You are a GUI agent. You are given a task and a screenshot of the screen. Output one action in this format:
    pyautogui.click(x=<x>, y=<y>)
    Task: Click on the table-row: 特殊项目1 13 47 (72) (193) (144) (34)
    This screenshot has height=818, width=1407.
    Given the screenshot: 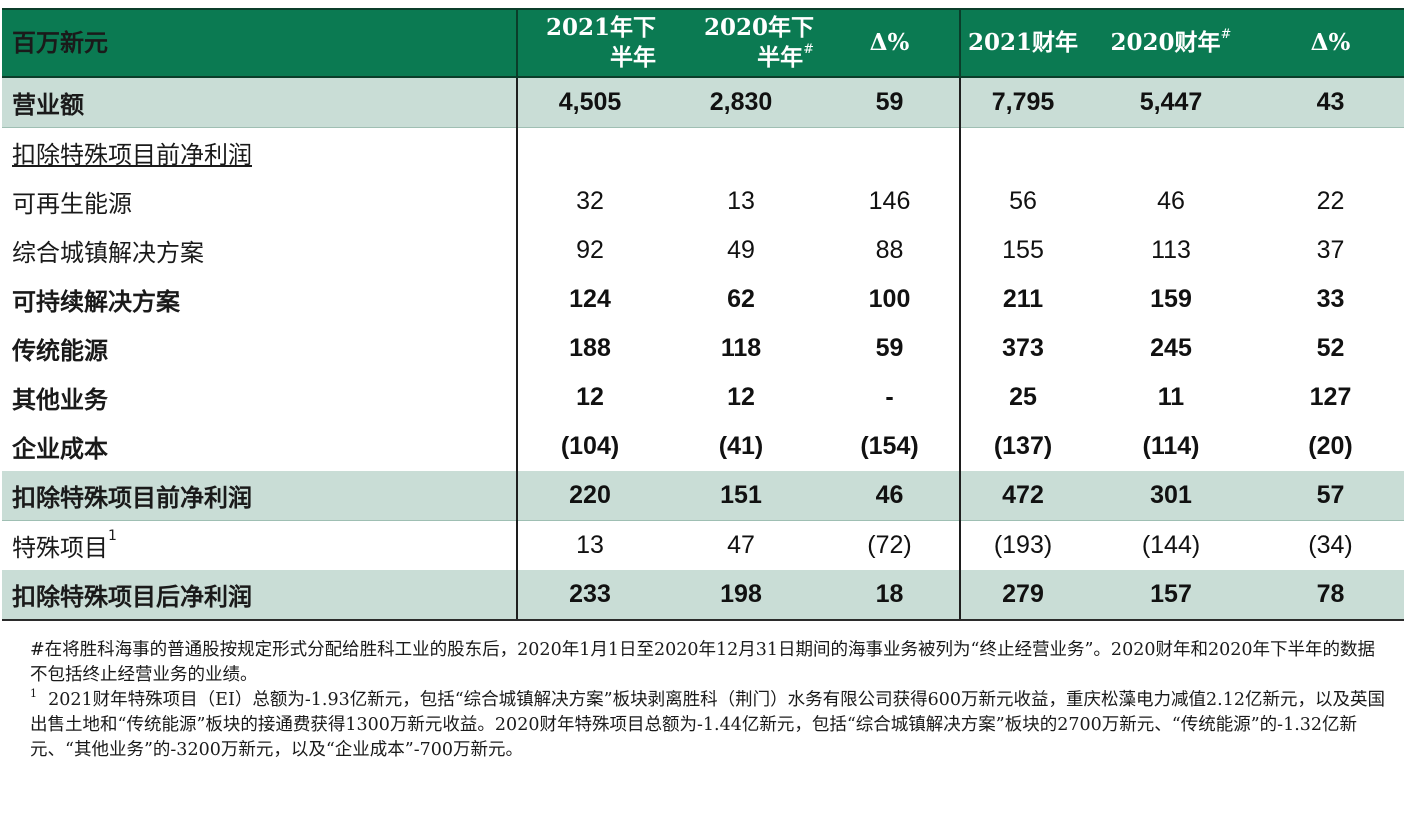 What is the action you would take?
    pyautogui.click(x=703, y=545)
    